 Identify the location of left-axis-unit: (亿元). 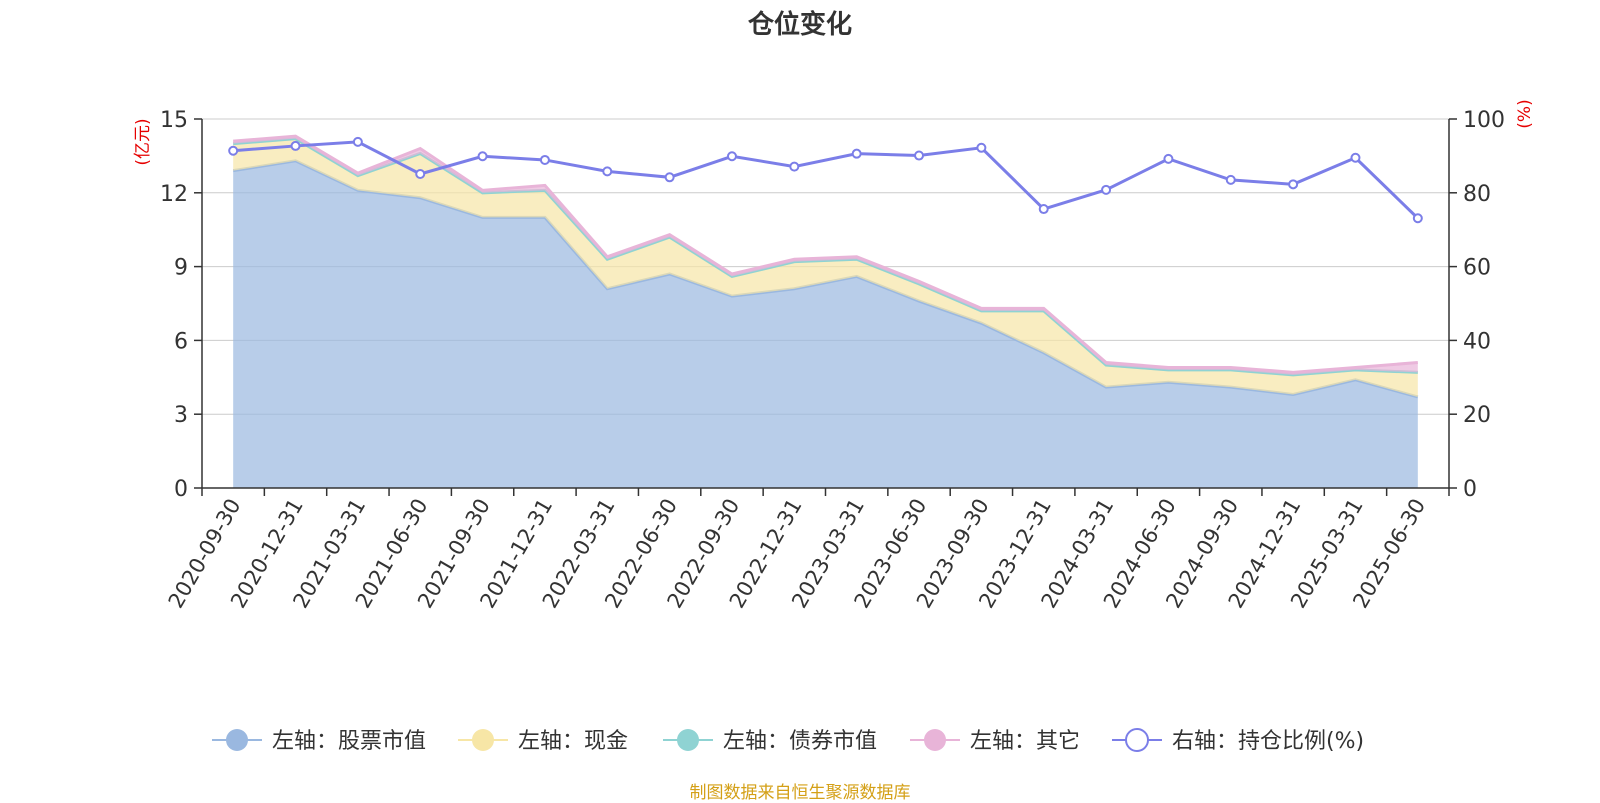
(143, 141).